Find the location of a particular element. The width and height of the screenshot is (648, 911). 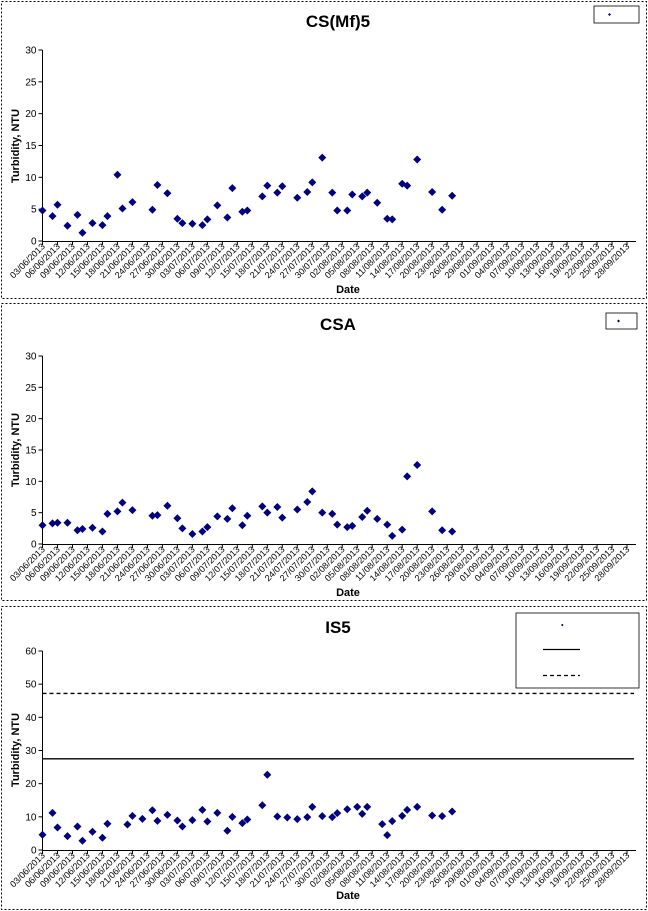

x-axis-label: Date is located at coordinates (348, 290).